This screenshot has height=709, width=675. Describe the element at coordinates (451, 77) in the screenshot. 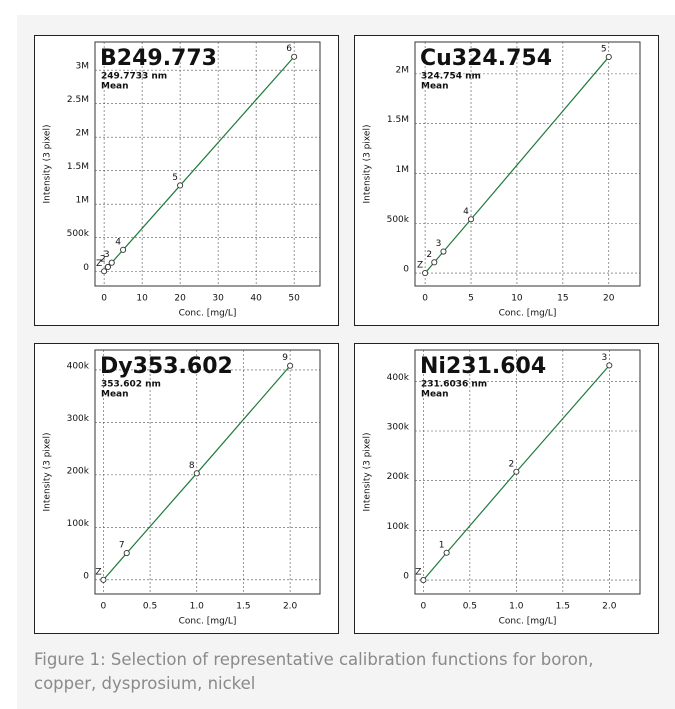

I see `chart-subtitle: 324.754 nm` at that location.